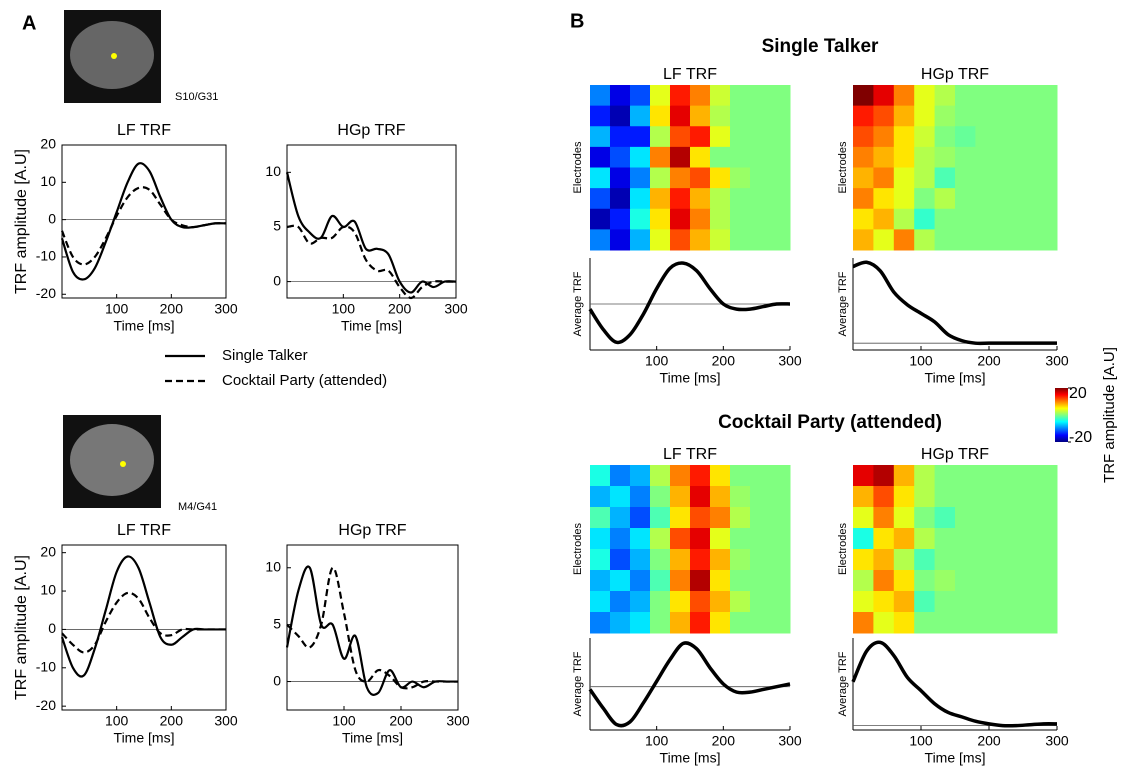 The image size is (1124, 766). What do you see at coordinates (46, 705) in the screenshot?
I see `y-tick-label: -20` at bounding box center [46, 705].